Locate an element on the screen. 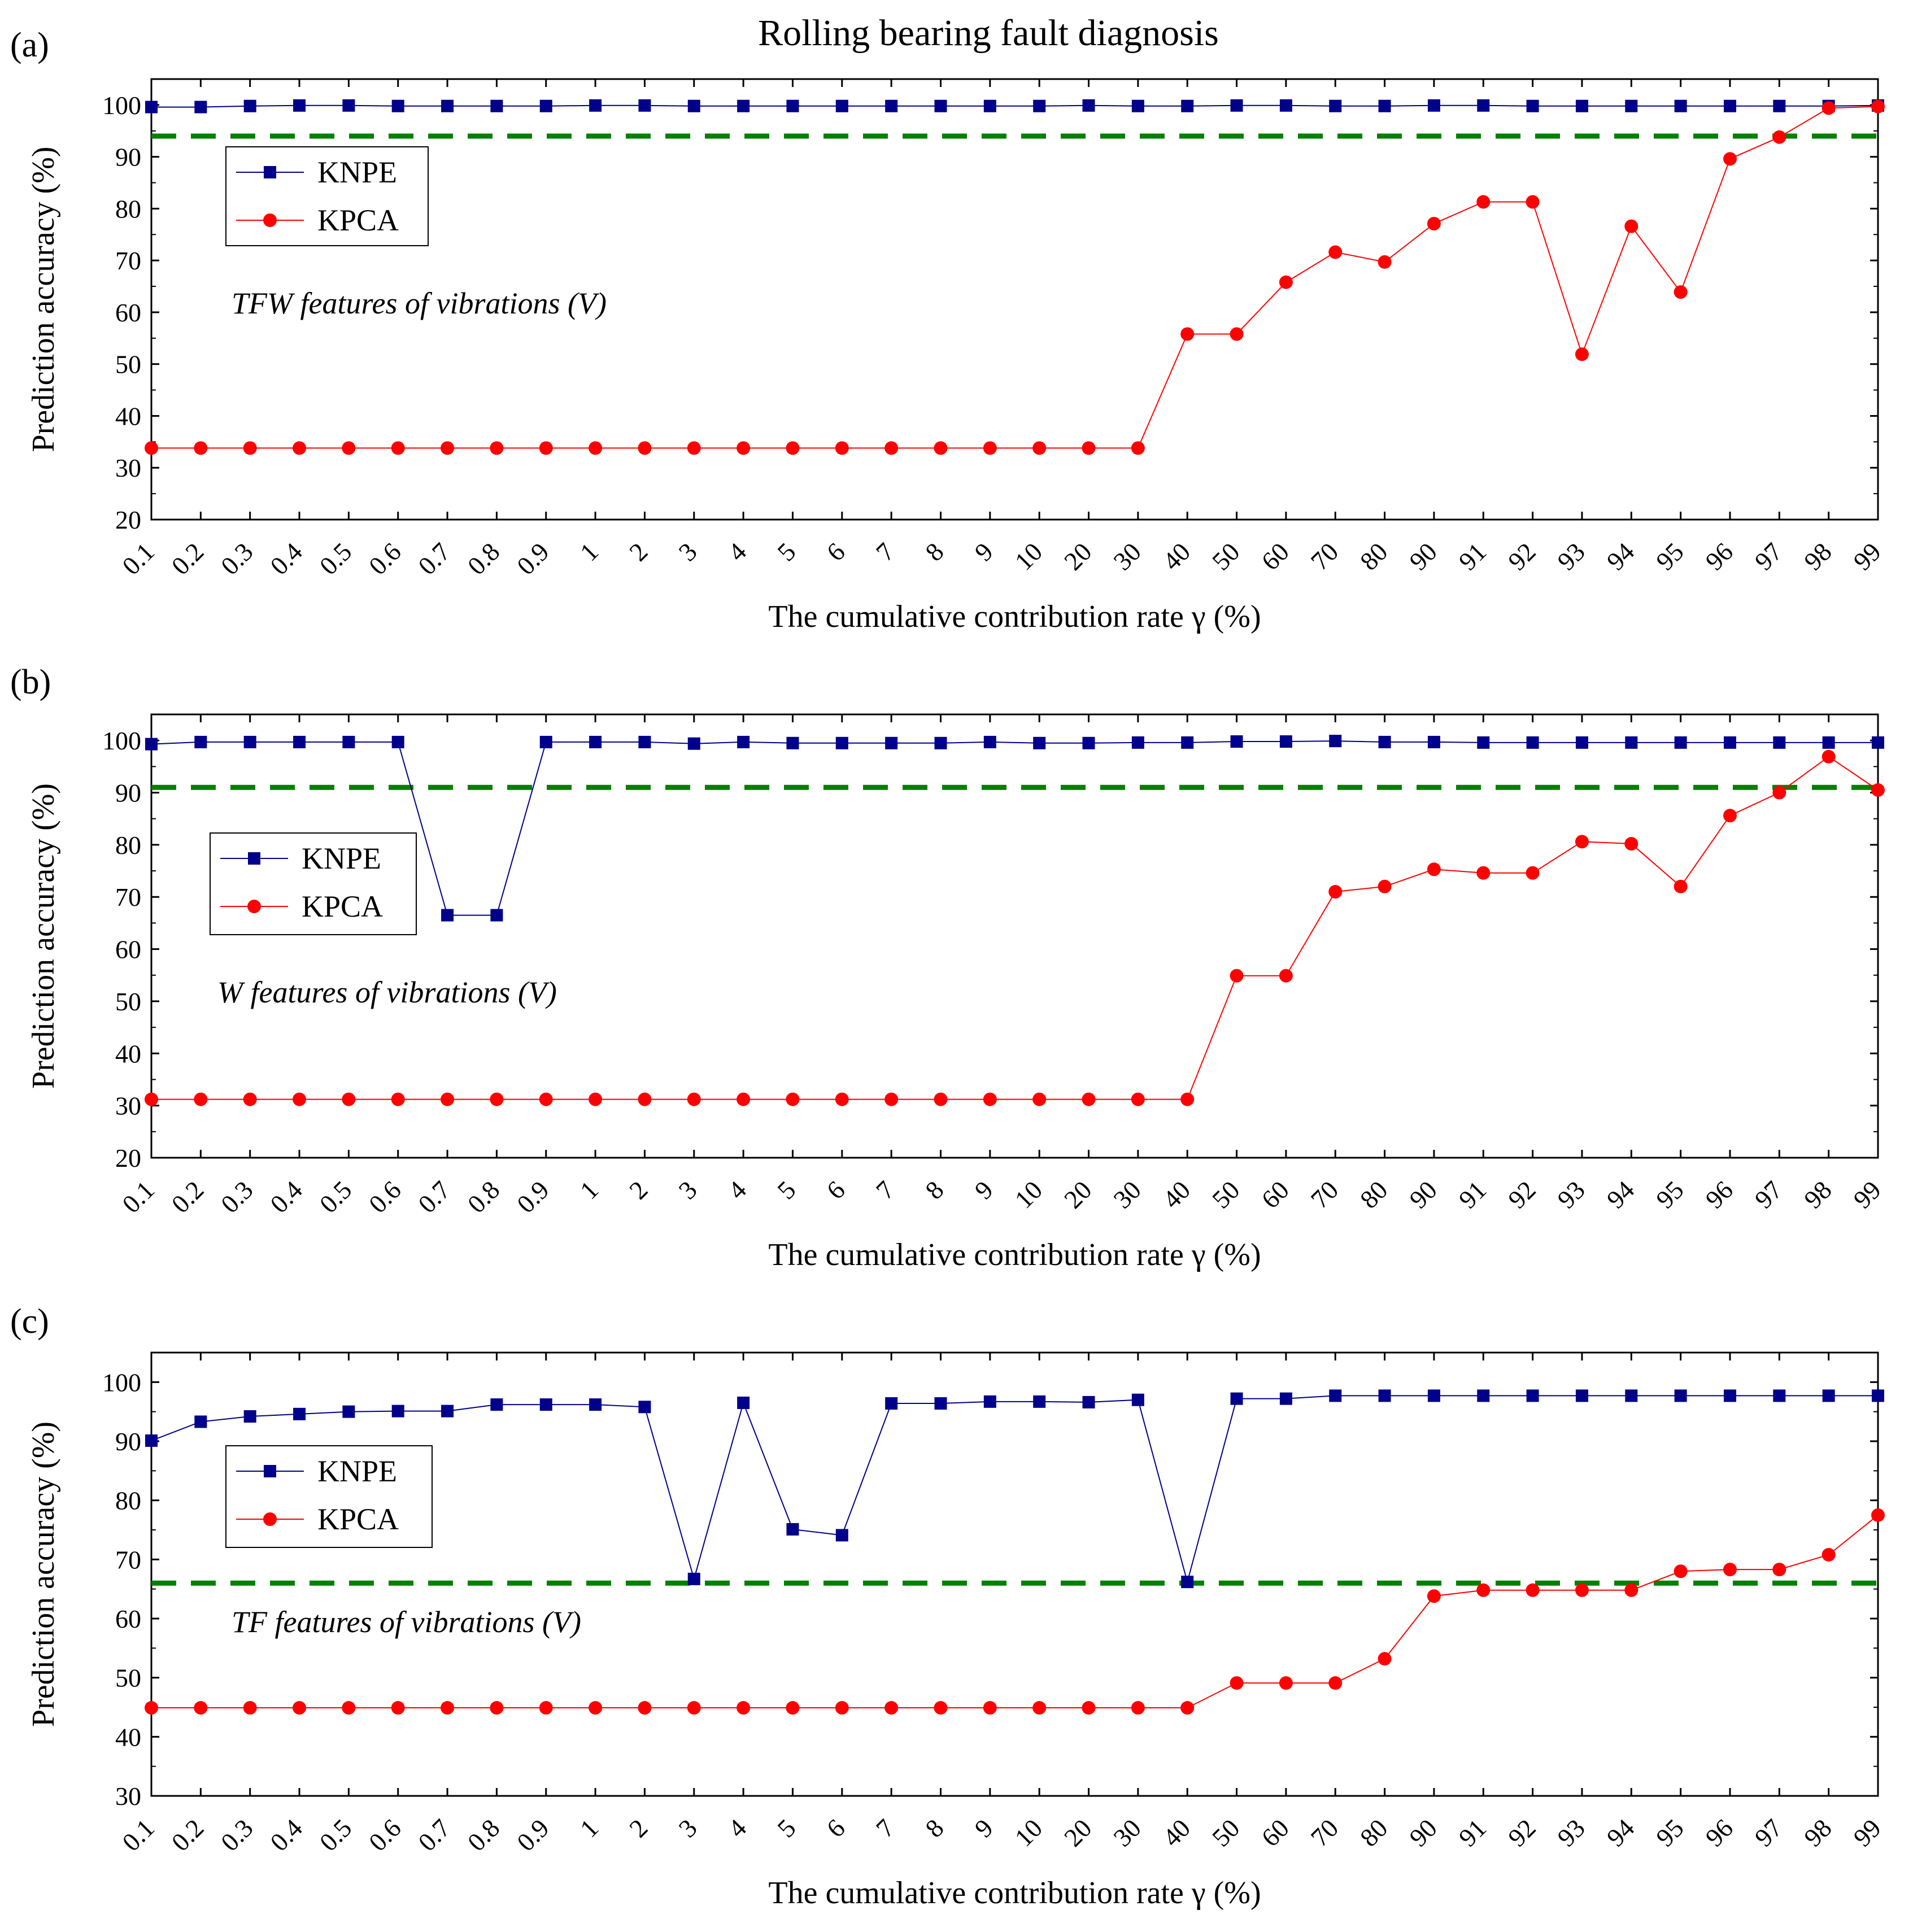  x-tick-label: 0.8 is located at coordinates (484, 559).